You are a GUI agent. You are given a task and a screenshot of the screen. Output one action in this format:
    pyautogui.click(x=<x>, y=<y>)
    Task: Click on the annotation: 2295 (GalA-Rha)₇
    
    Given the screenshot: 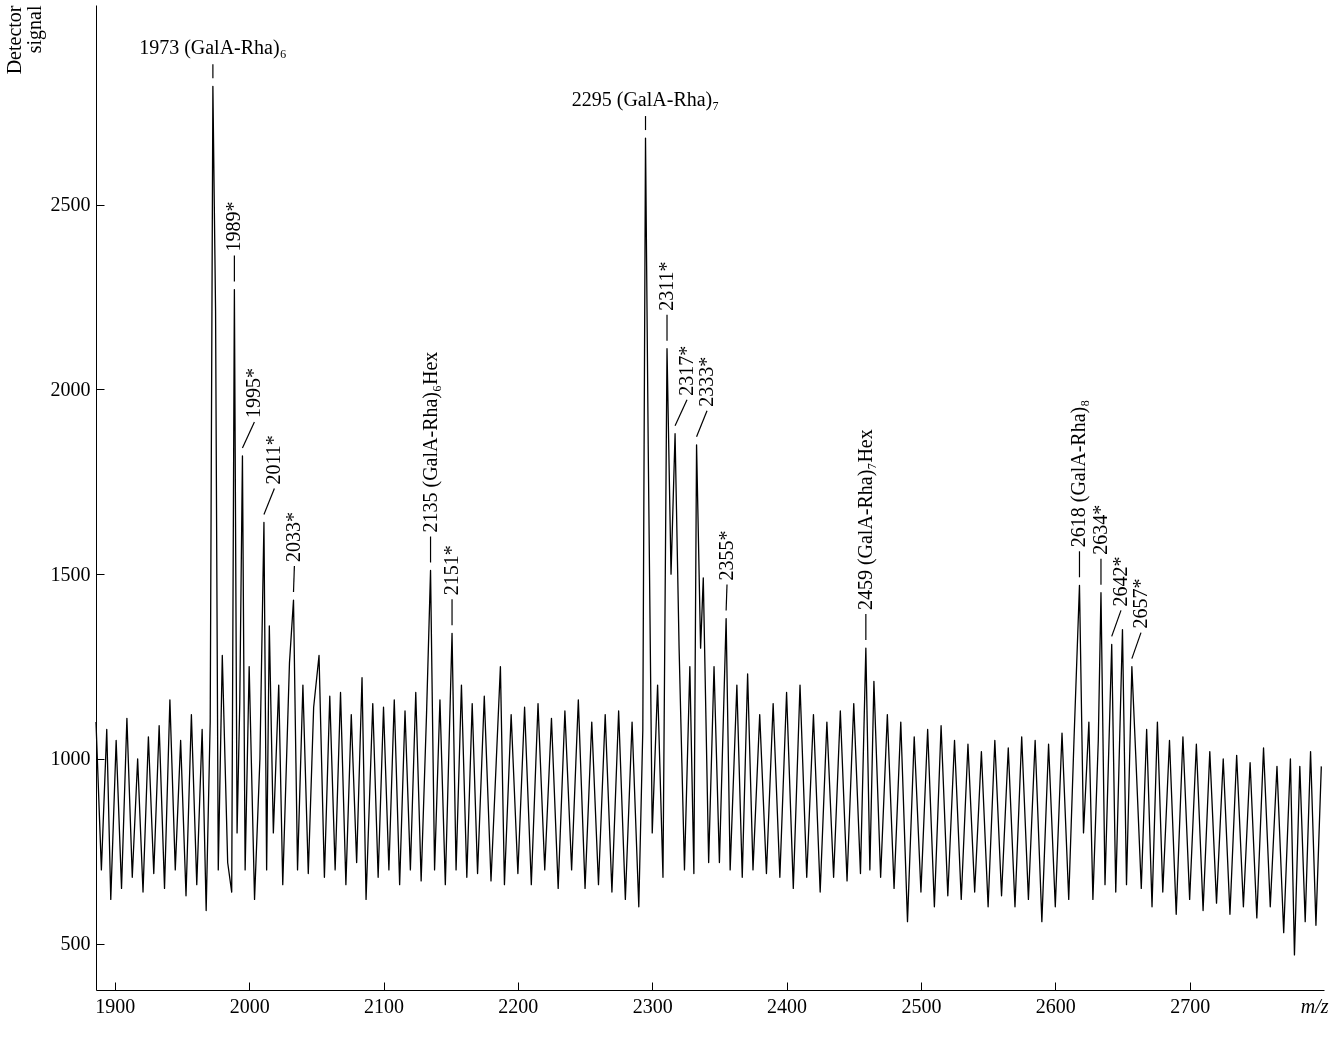 What is the action you would take?
    pyautogui.click(x=645, y=100)
    